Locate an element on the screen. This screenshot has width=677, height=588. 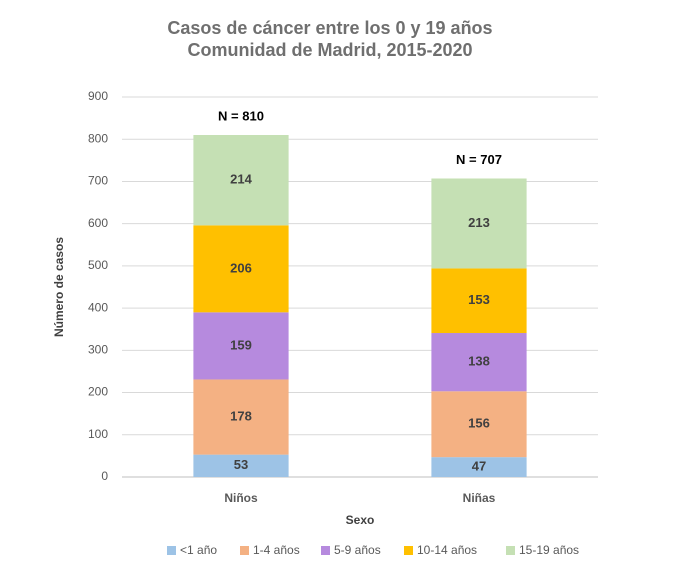
data-label: 206 is located at coordinates (241, 267).